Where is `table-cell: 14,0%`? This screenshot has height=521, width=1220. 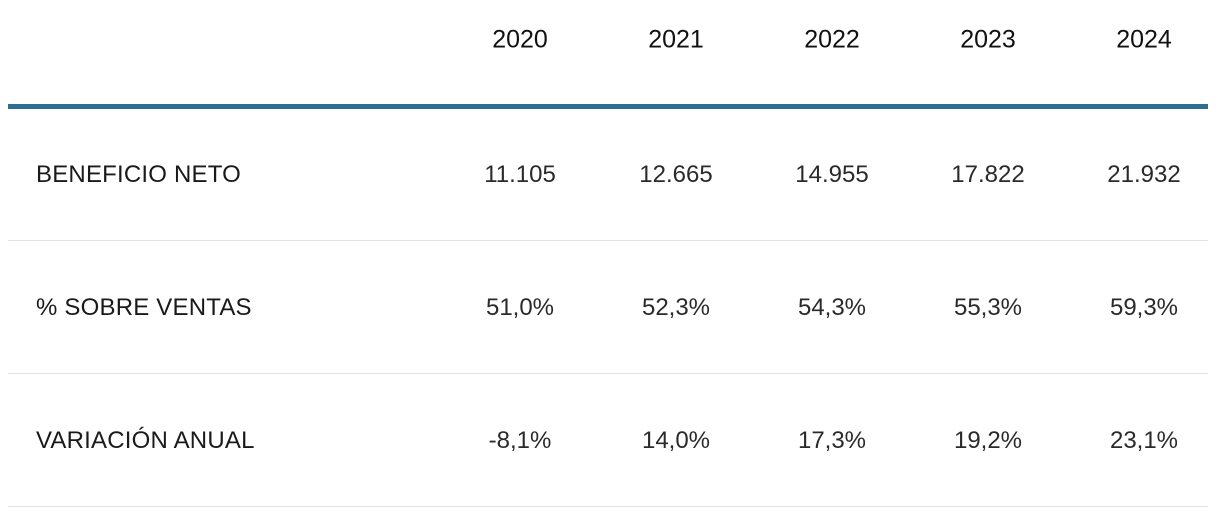
table-cell: 14,0% is located at coordinates (676, 440).